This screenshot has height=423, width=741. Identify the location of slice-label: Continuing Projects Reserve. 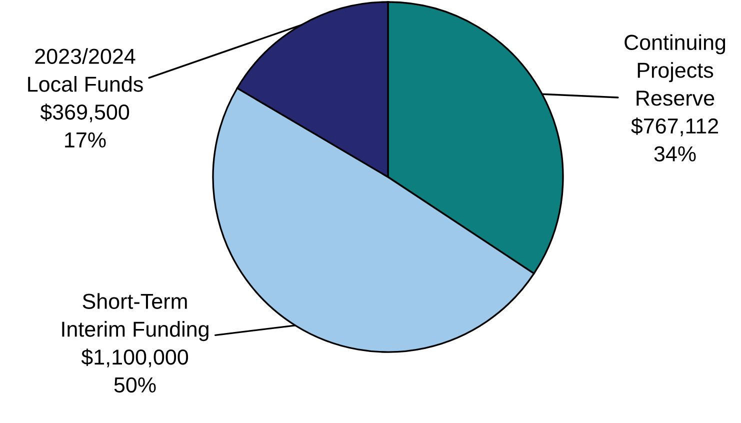
(675, 70).